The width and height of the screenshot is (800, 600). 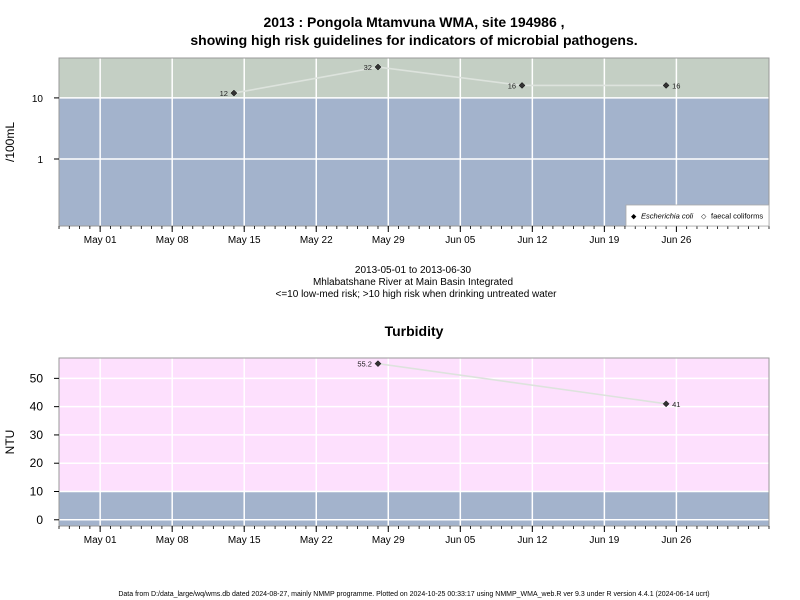 I want to click on data-label: 12, so click(x=224, y=93).